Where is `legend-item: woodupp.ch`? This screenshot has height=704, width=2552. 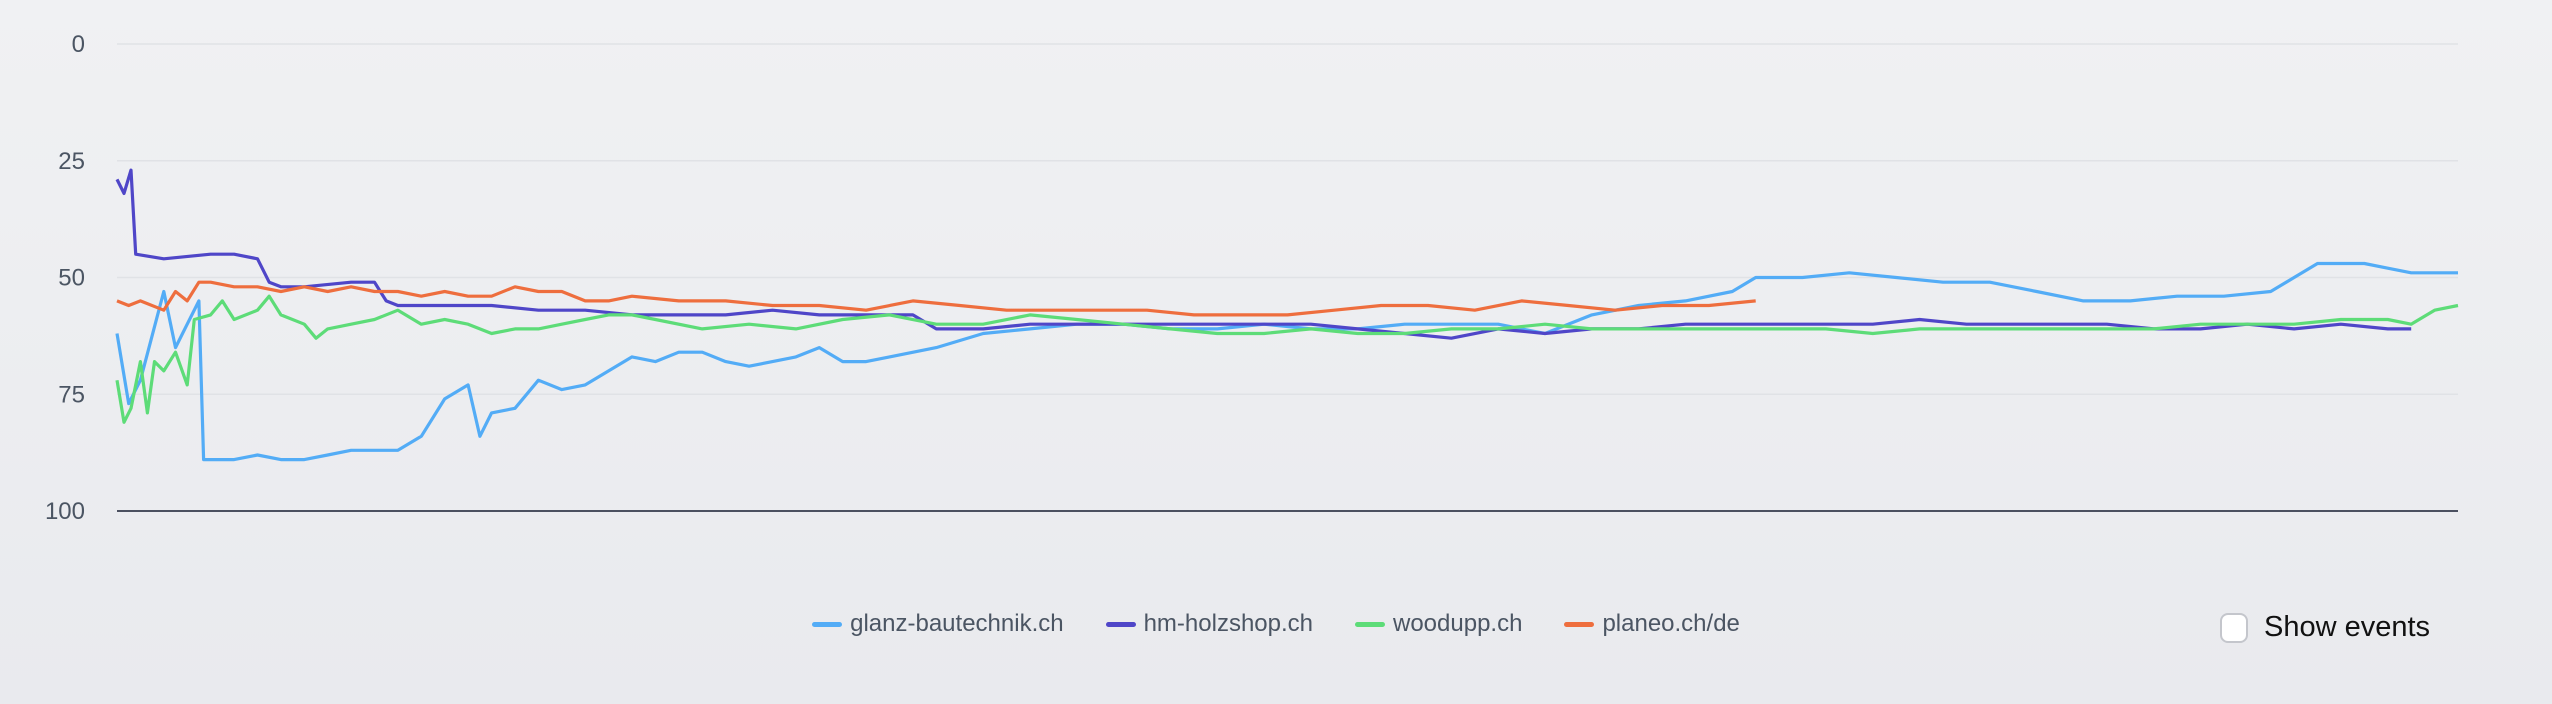
legend-item: woodupp.ch is located at coordinates (1438, 624).